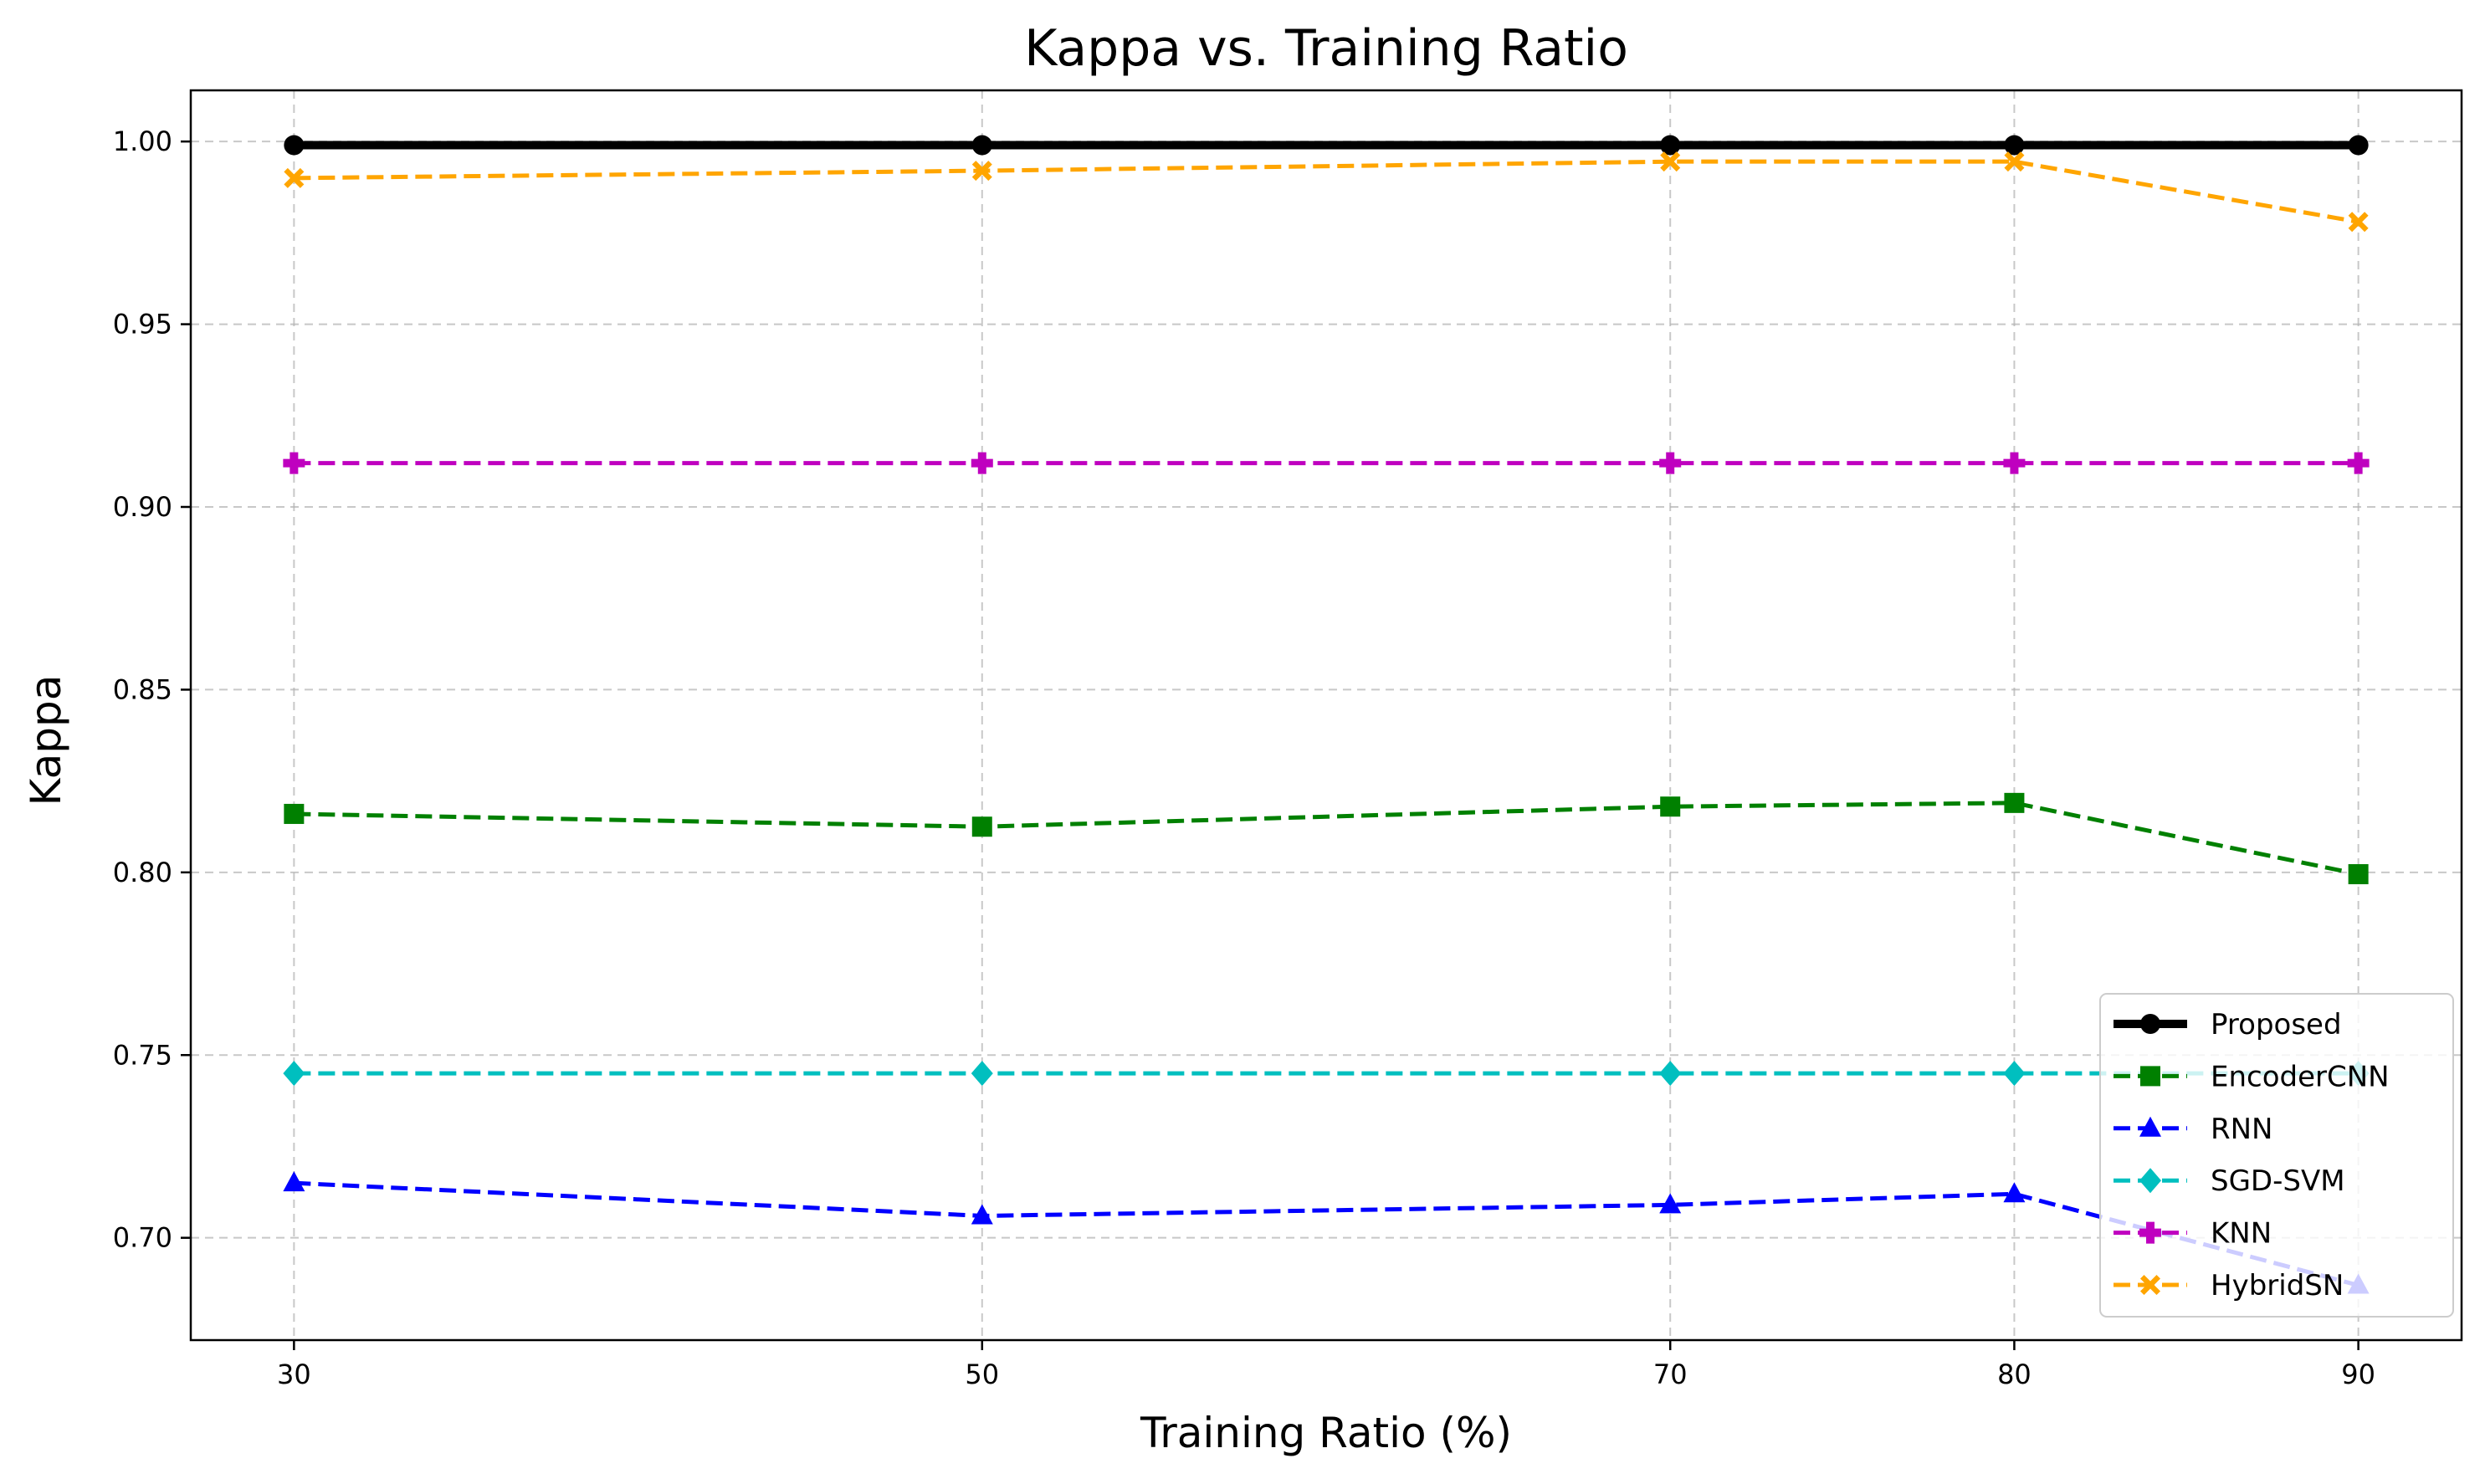 The height and width of the screenshot is (1484, 2485). Describe the element at coordinates (1326, 1433) in the screenshot. I see `x-axis-title: Training Ratio (%)` at that location.